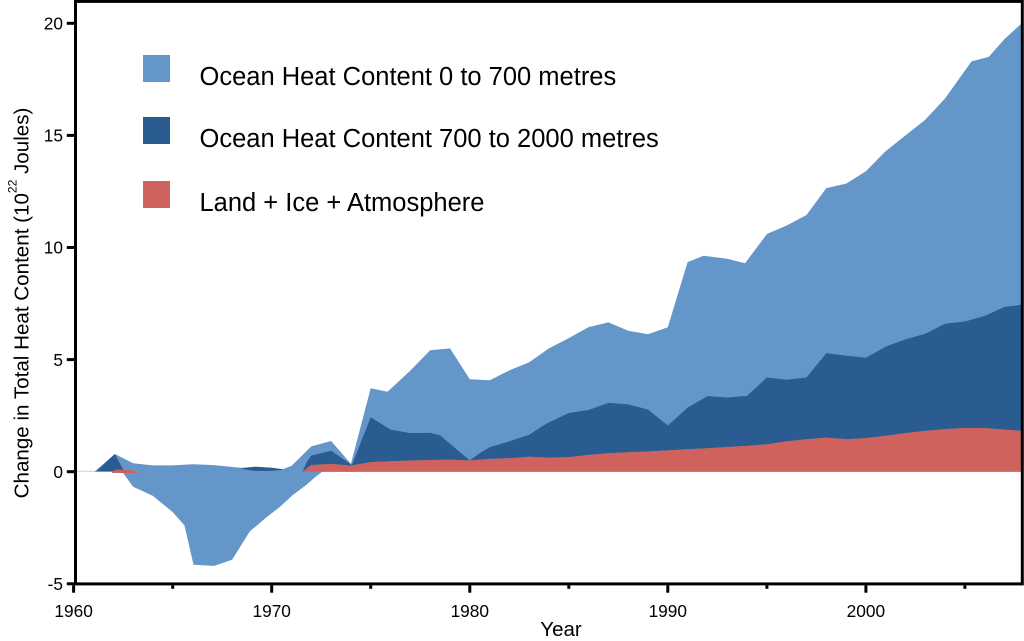 The image size is (1024, 641). I want to click on svg-text: 5, so click(58, 360).